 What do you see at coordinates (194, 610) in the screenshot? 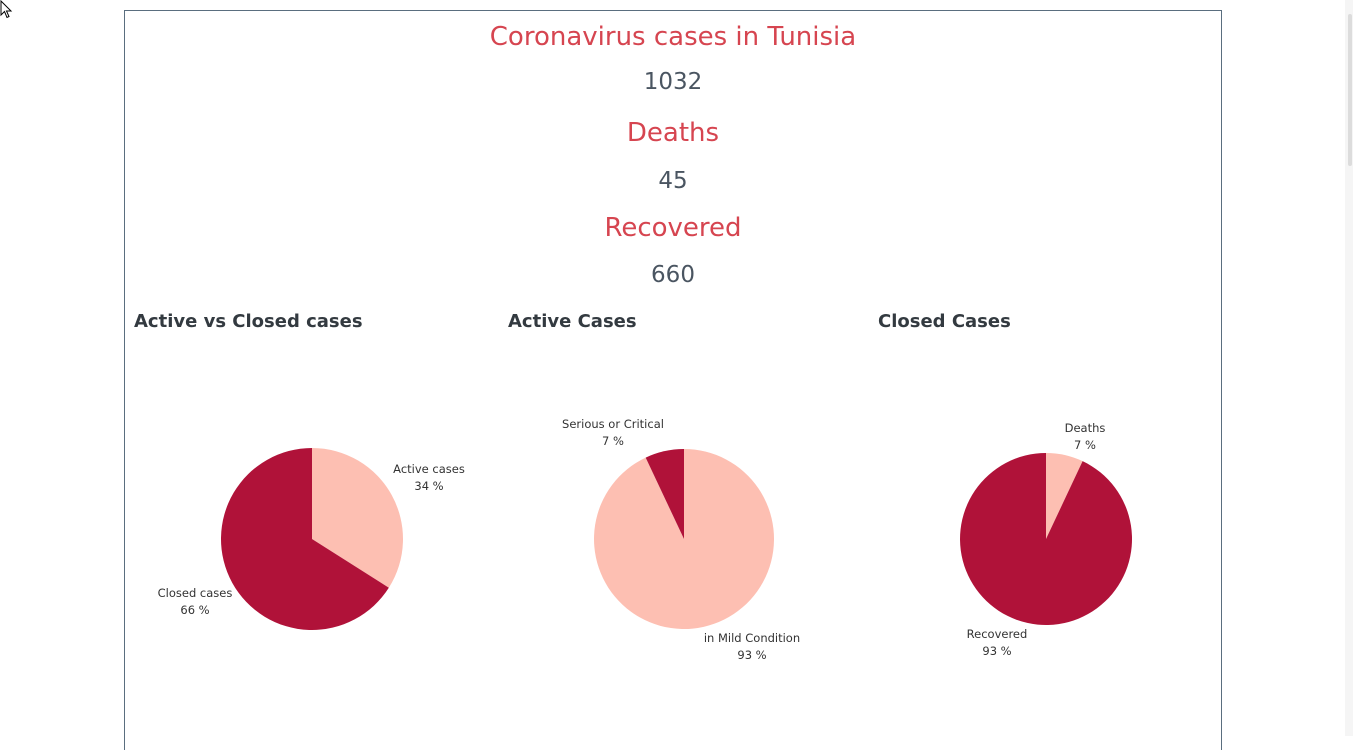
I see `slice-percent-closed-cases: 66 %` at bounding box center [194, 610].